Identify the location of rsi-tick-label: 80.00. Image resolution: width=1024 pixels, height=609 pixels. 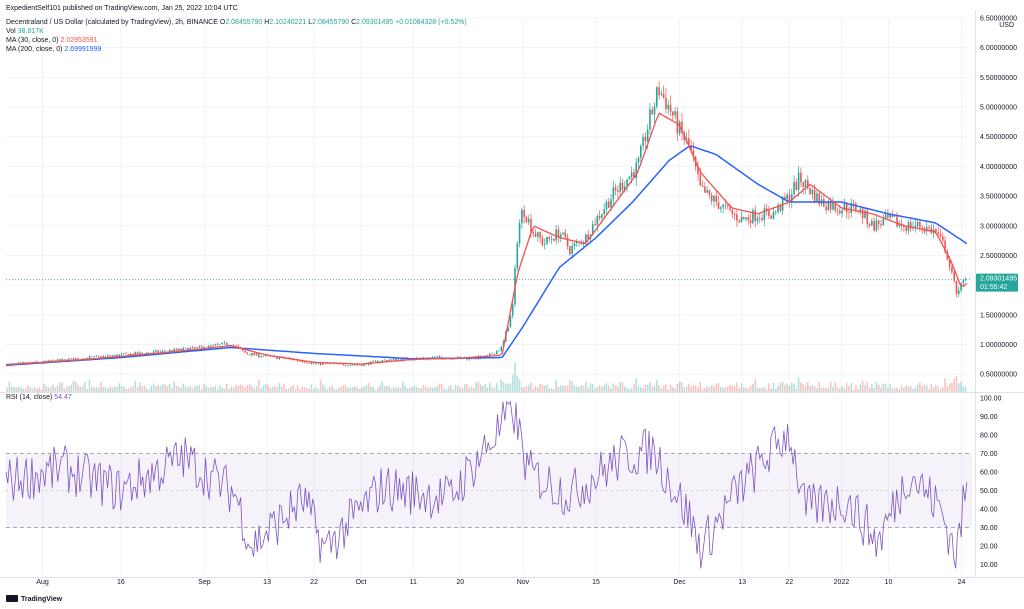
(989, 436).